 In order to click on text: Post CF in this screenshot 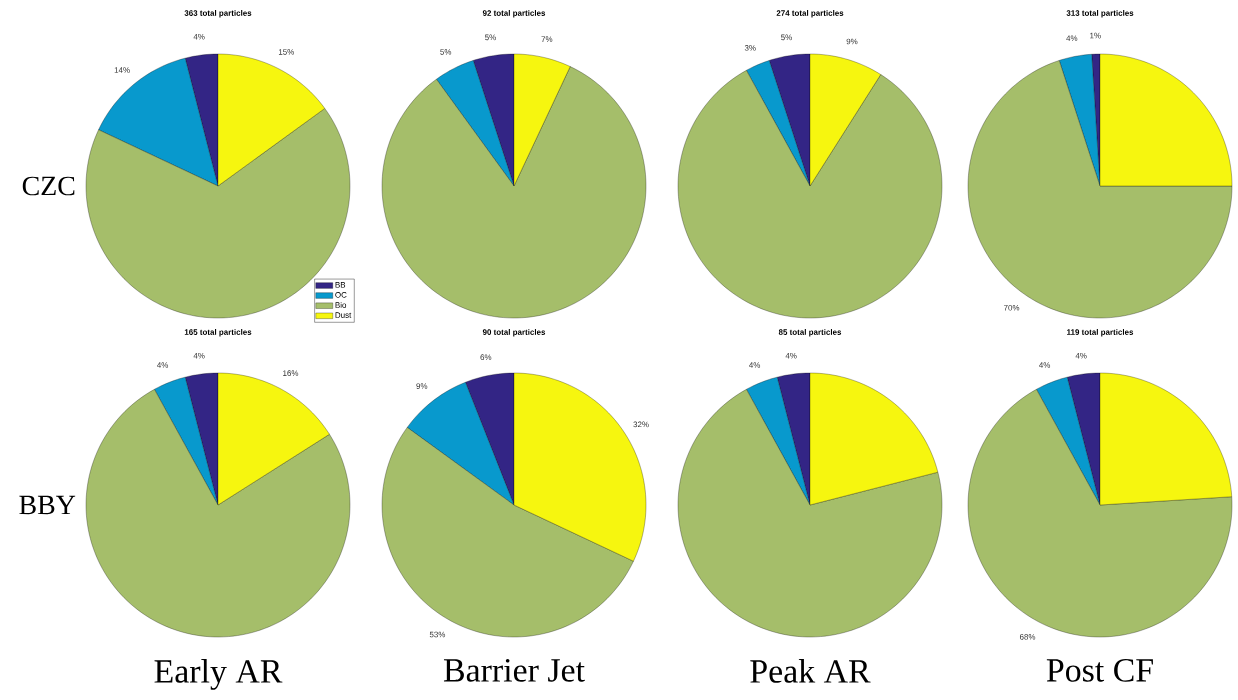, I will do `click(1099, 670)`.